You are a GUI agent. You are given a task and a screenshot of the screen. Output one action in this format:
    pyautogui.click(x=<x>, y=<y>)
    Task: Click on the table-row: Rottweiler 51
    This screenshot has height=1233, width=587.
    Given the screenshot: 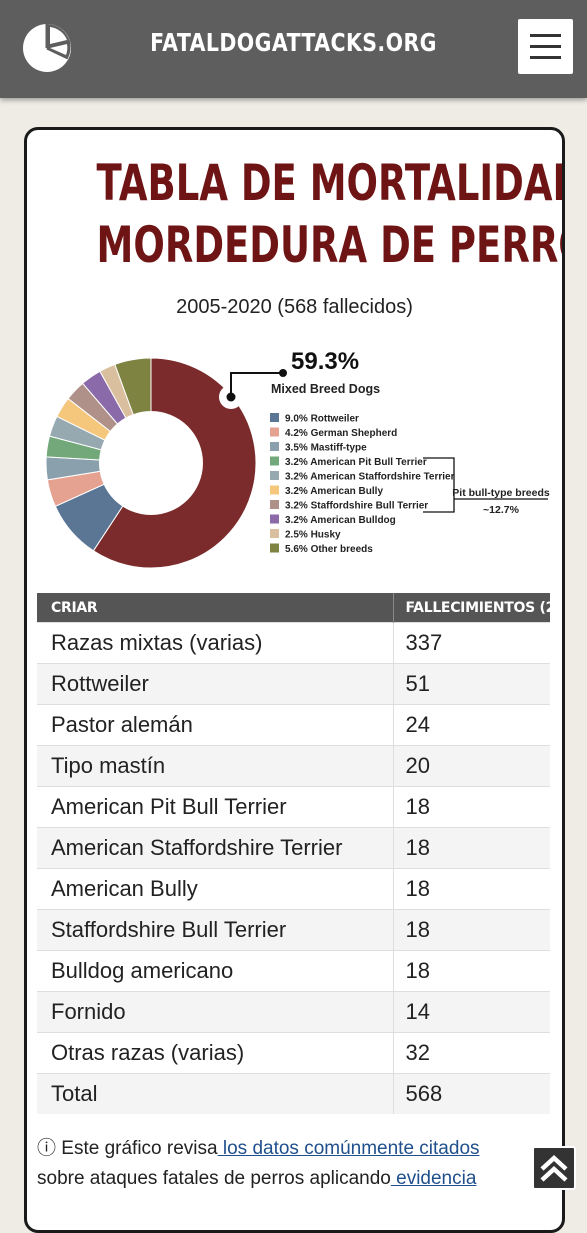 What is the action you would take?
    pyautogui.click(x=293, y=684)
    